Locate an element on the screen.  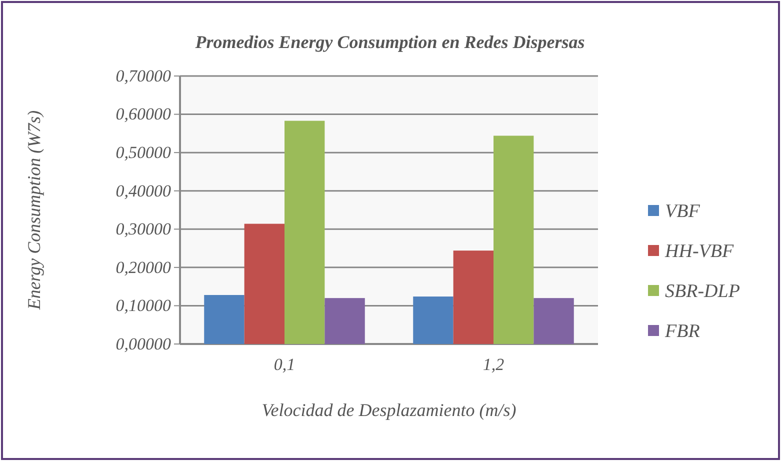
y-tick-label: 0,20000 is located at coordinates (144, 267).